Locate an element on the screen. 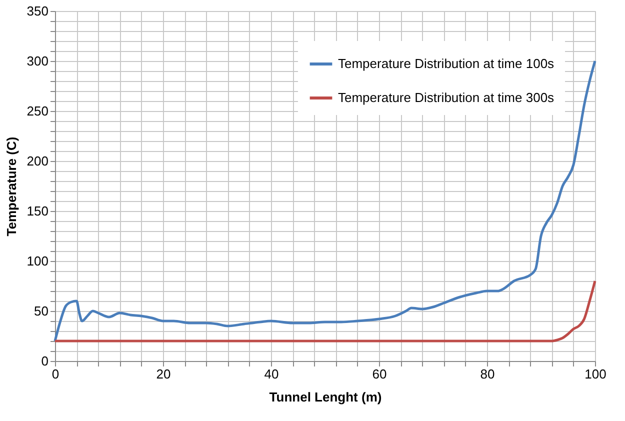 The width and height of the screenshot is (625, 421). y-tick-label: 350 is located at coordinates (37, 11).